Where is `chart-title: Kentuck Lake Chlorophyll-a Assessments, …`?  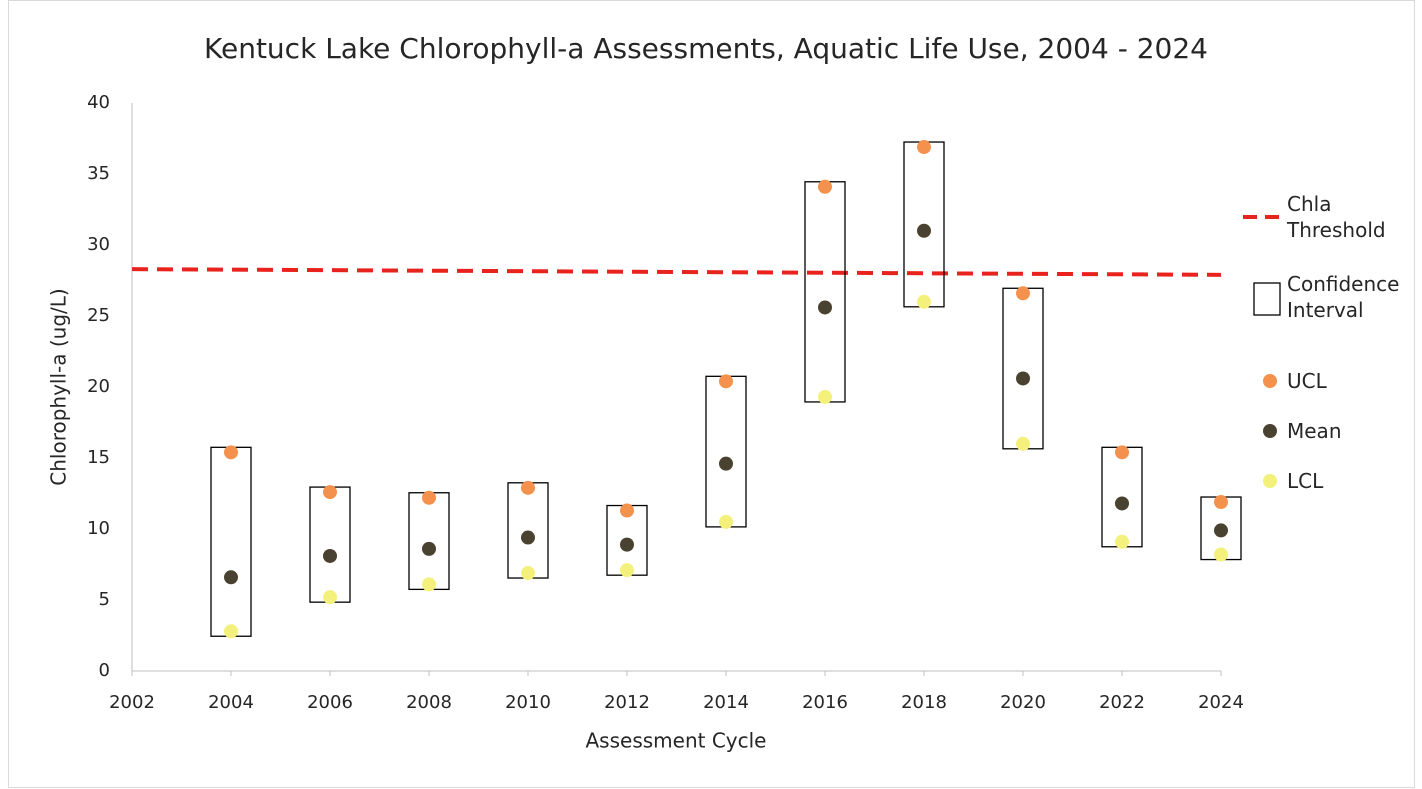 chart-title: Kentuck Lake Chlorophyll-a Assessments, … is located at coordinates (706, 48).